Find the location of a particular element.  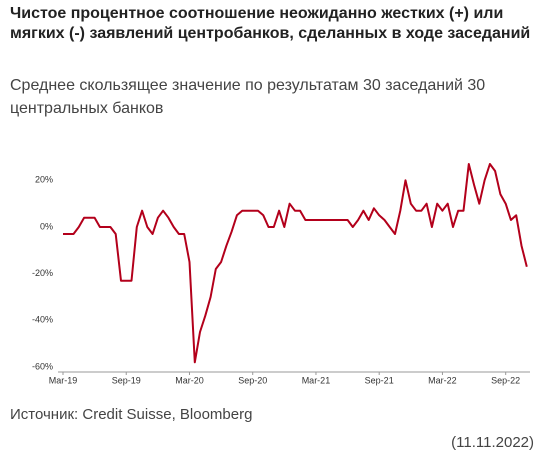

x-tick-label: Mar-19 is located at coordinates (63, 380).